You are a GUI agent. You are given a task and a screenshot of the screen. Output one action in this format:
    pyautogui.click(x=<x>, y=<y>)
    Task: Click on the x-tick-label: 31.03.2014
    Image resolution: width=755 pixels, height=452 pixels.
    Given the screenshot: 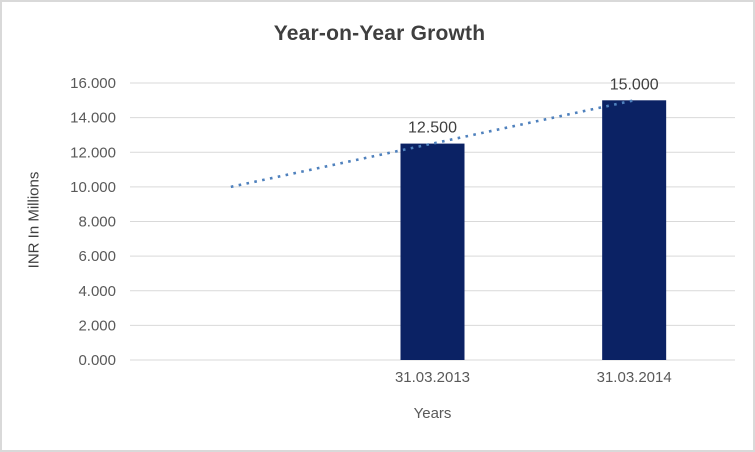 What is the action you would take?
    pyautogui.click(x=634, y=377)
    